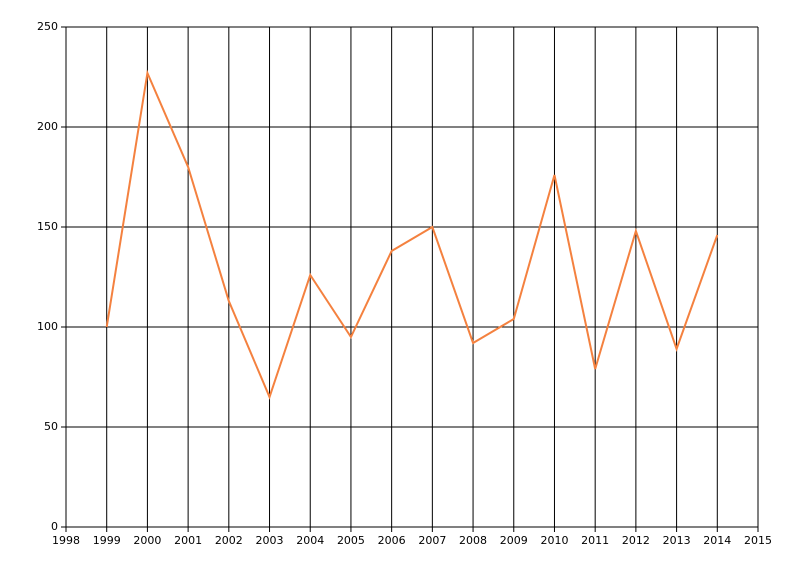  What do you see at coordinates (636, 540) in the screenshot?
I see `x-tick-label: 2012` at bounding box center [636, 540].